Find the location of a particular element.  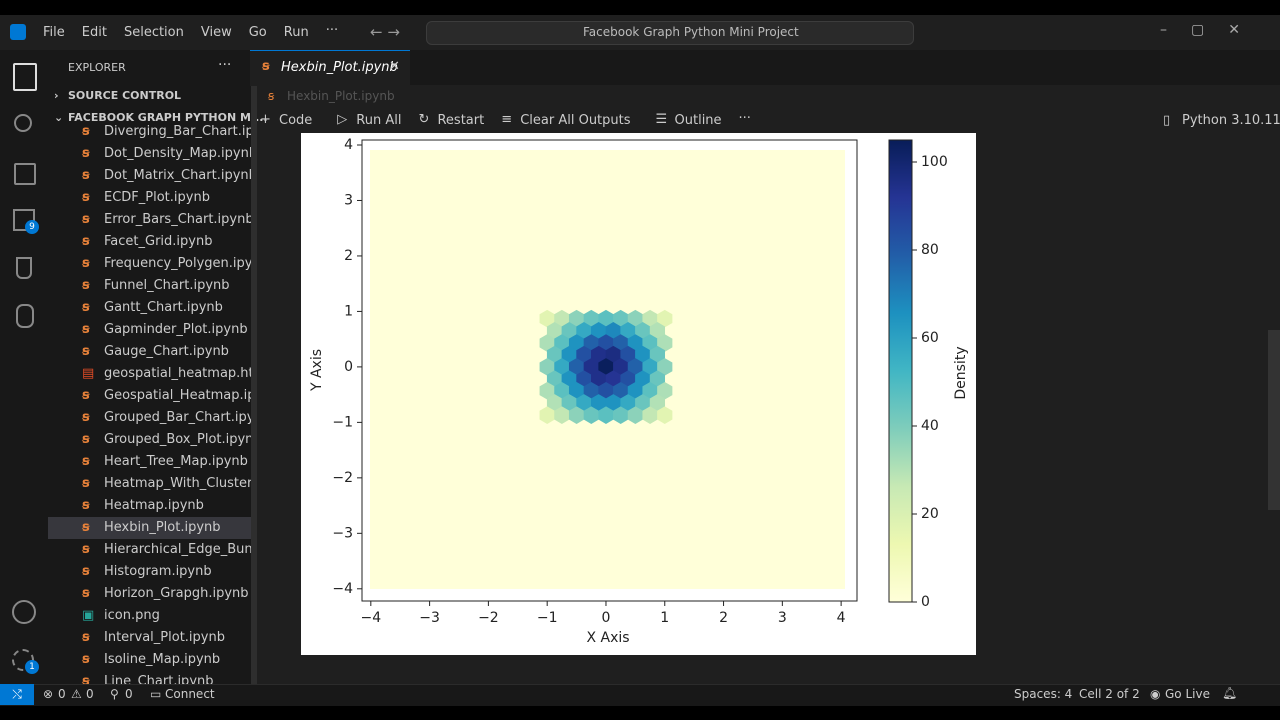

file-item: Line_Chart.ipynb is located at coordinates (159, 679).